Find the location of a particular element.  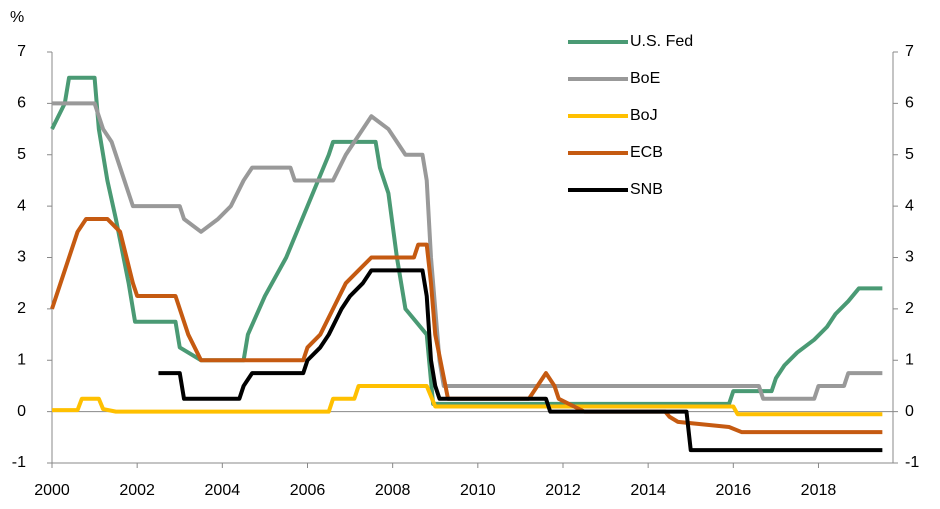

y-tick-label: 4 is located at coordinates (21, 205).